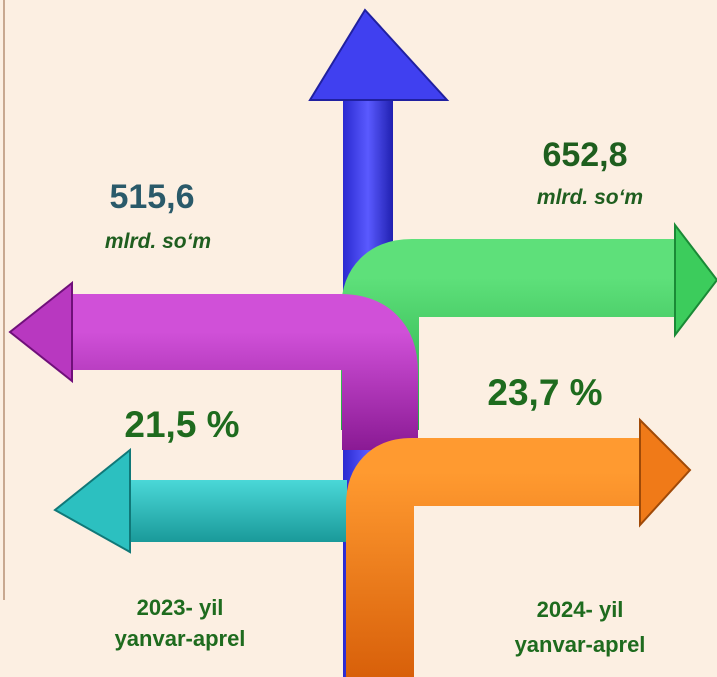 The image size is (717, 677). Describe the element at coordinates (213, 365) in the screenshot. I see `arrow-magenta` at that location.